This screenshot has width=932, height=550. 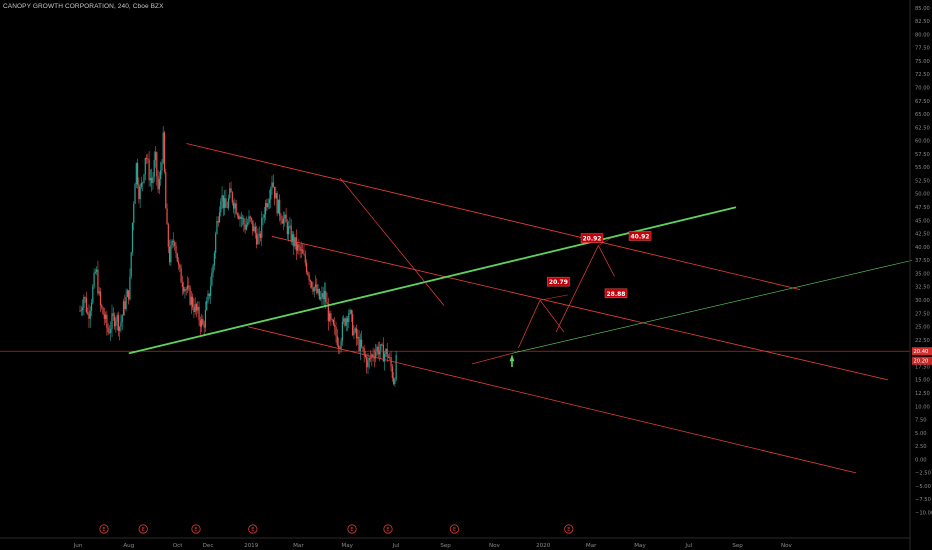 What do you see at coordinates (787, 546) in the screenshot?
I see `x-tick-label: Nov` at bounding box center [787, 546].